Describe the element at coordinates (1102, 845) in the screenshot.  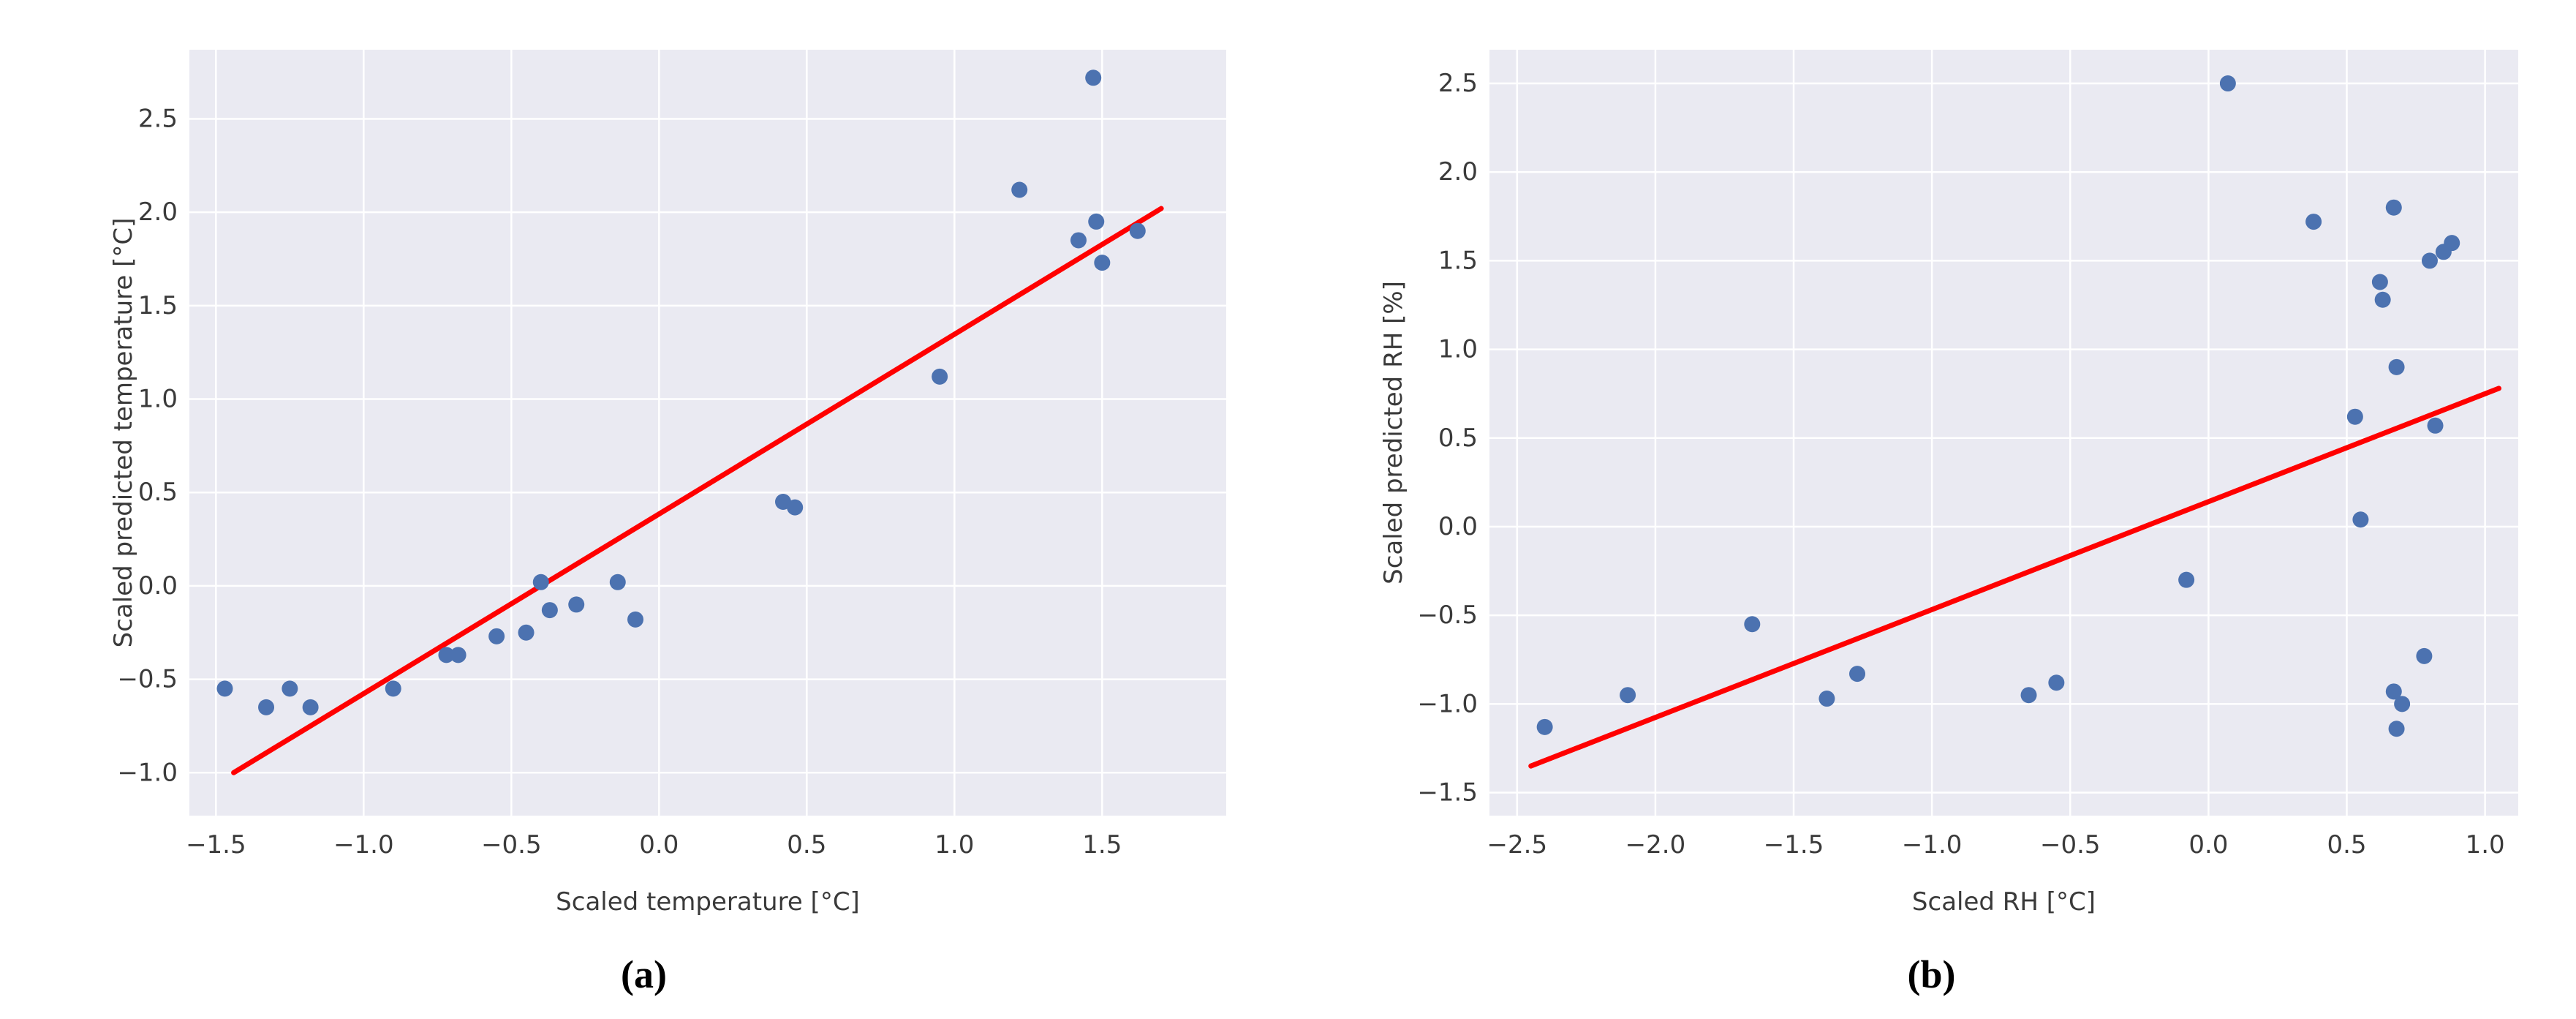
I see `x-tick-label: 1.5` at that location.